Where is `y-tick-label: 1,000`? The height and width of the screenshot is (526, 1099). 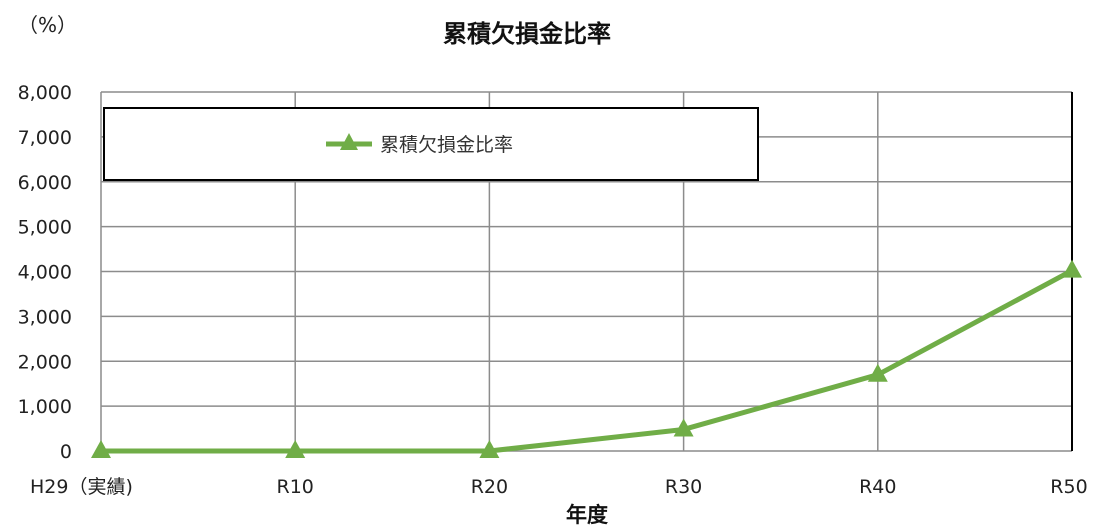 y-tick-label: 1,000 is located at coordinates (45, 407).